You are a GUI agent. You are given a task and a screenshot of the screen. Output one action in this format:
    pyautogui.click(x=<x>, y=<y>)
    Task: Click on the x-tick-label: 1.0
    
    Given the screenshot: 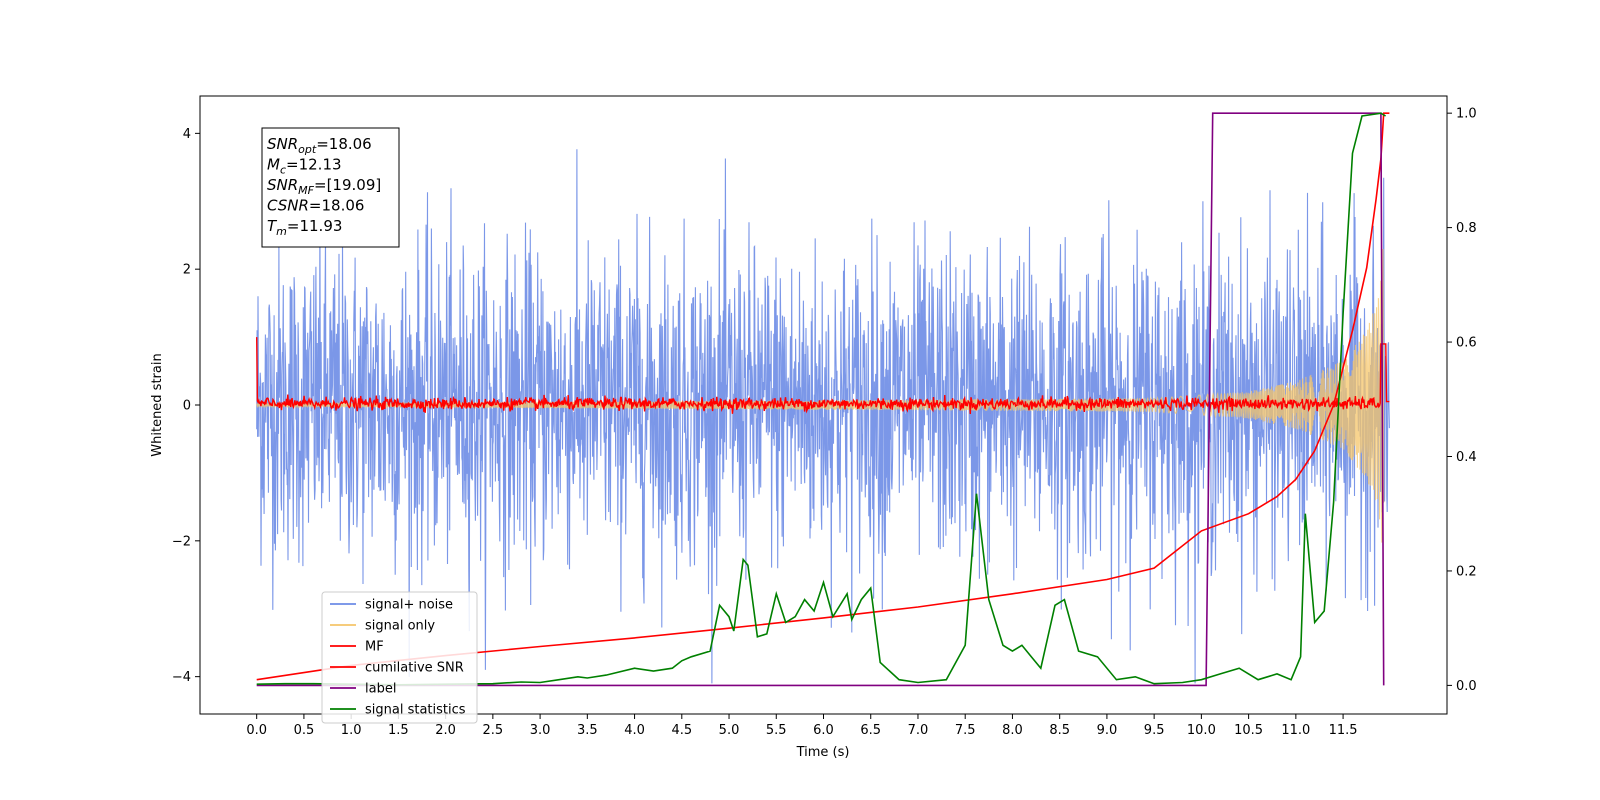 What is the action you would take?
    pyautogui.click(x=351, y=730)
    